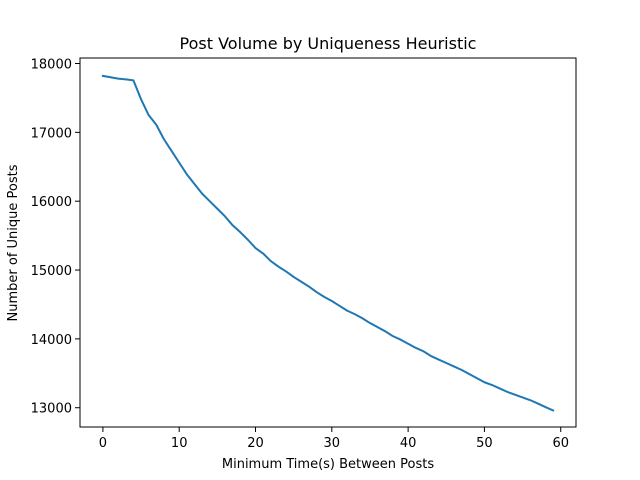  What do you see at coordinates (484, 443) in the screenshot?
I see `x-tick-label: 50` at bounding box center [484, 443].